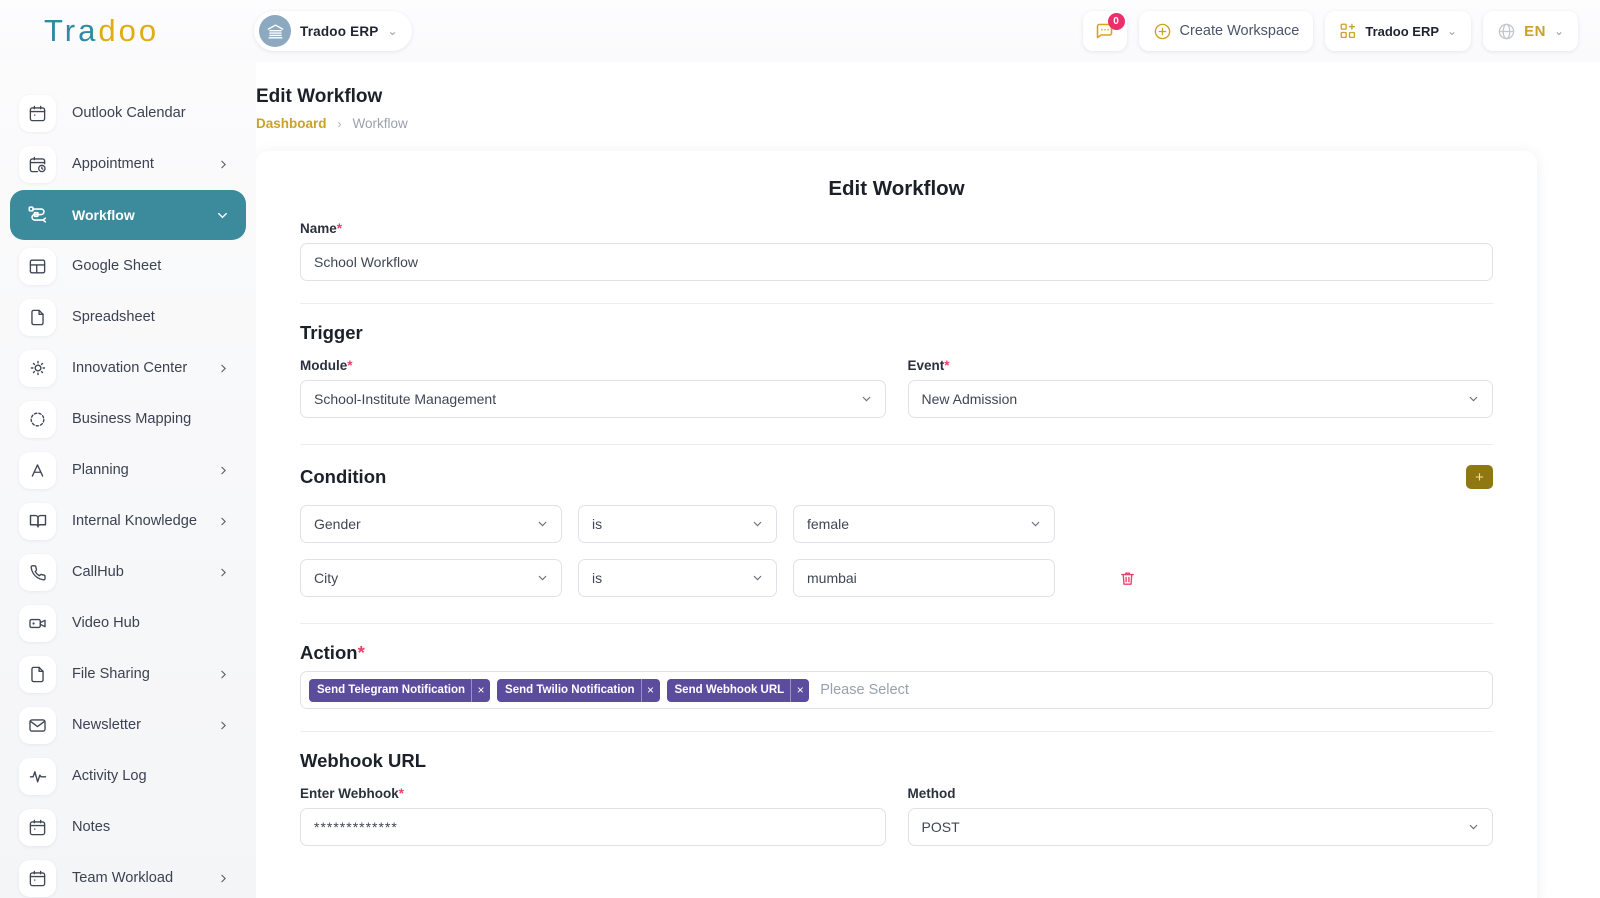 This screenshot has width=1600, height=898. Describe the element at coordinates (128, 368) in the screenshot. I see `sidebar-item-innovation-center: Innovation Center` at that location.